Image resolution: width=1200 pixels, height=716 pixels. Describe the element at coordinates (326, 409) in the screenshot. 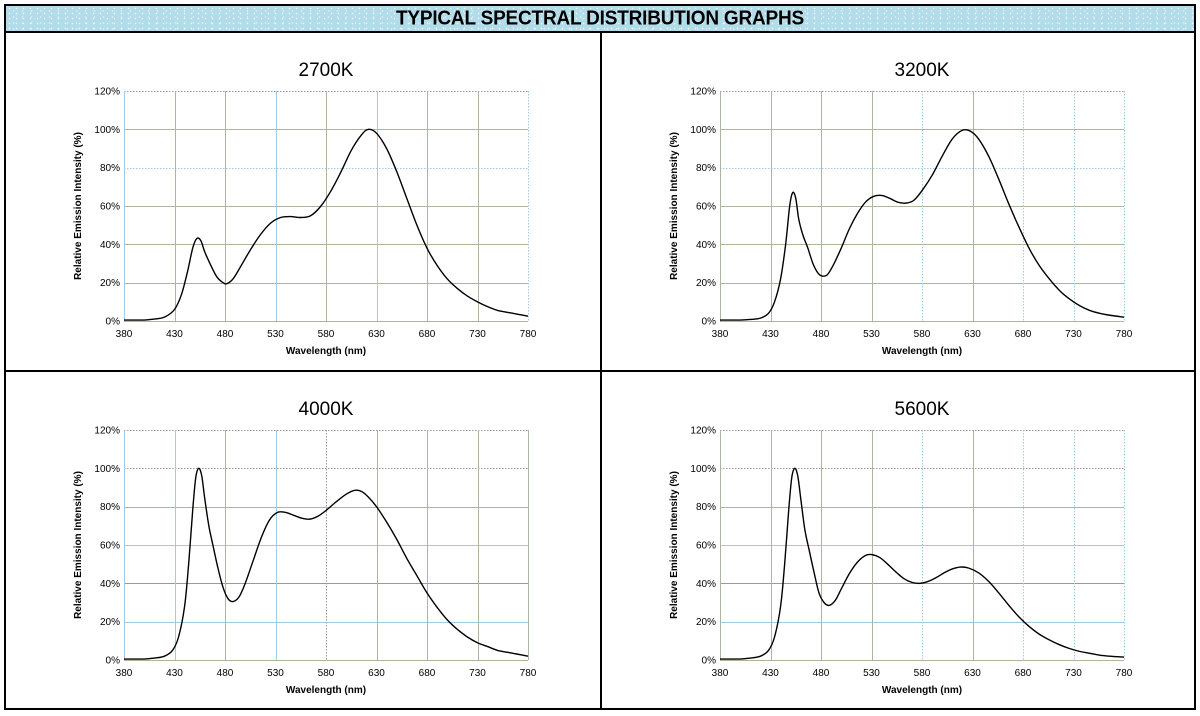

I see `chart-title: 4000K` at that location.